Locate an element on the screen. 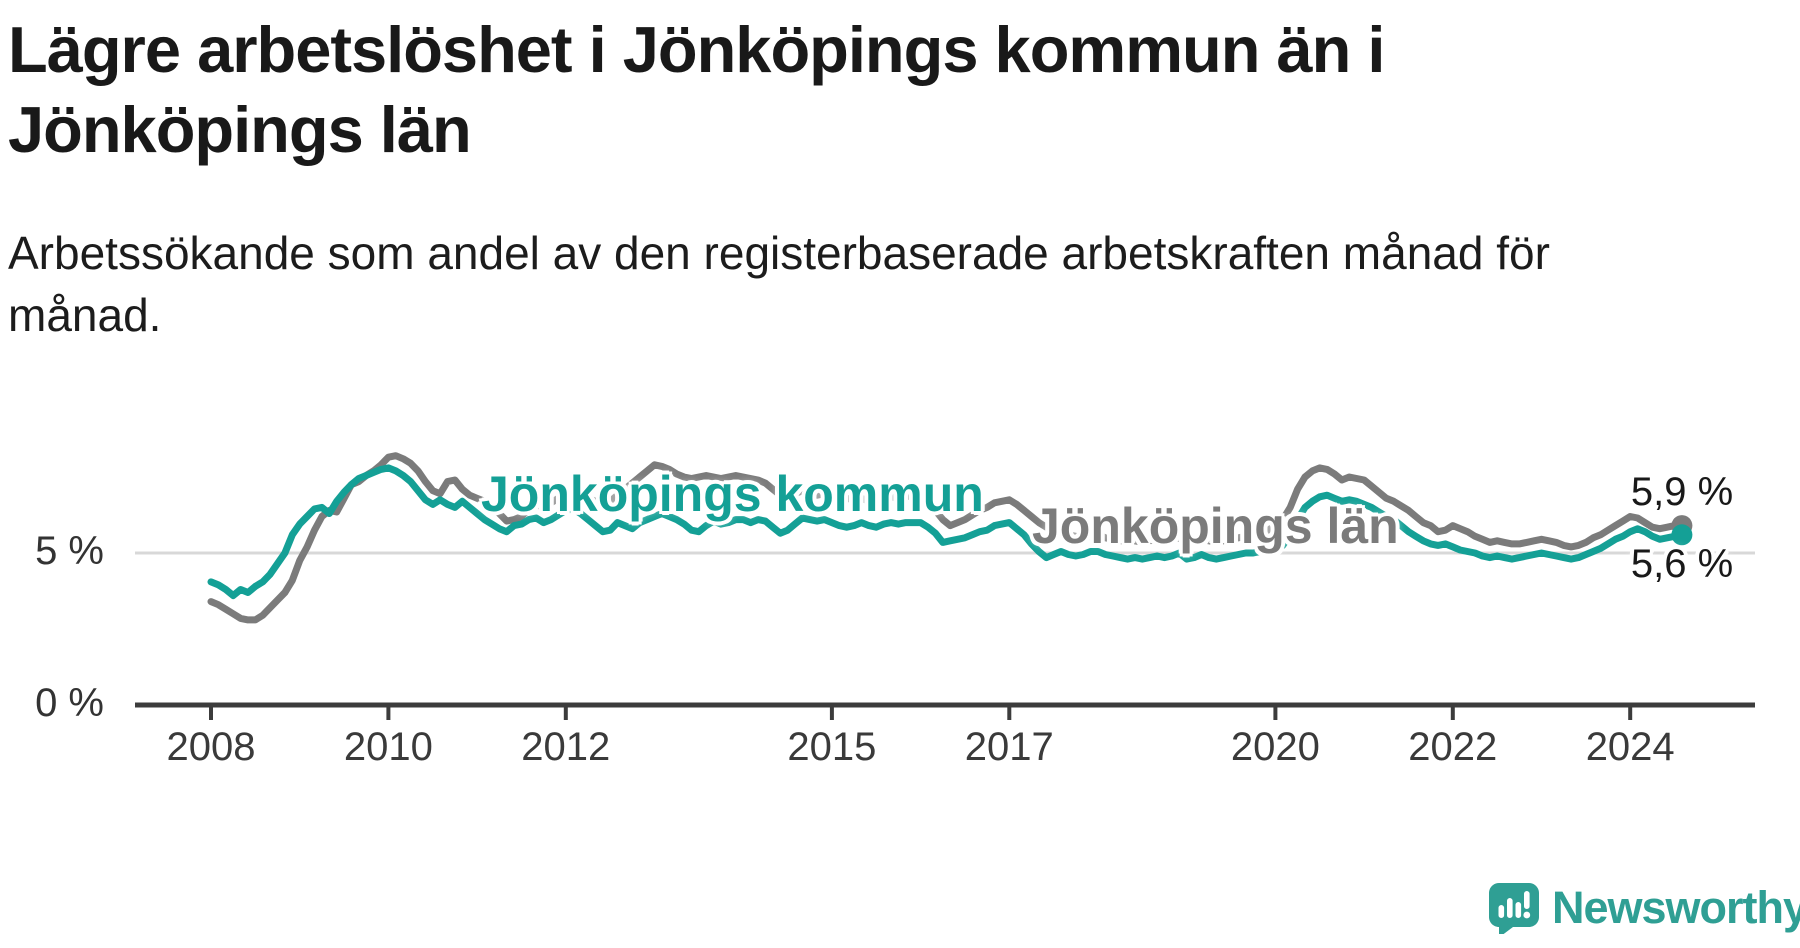 The image size is (1800, 948). end-value-label-jonkopings-kommun: 5,6 % is located at coordinates (1682, 564).